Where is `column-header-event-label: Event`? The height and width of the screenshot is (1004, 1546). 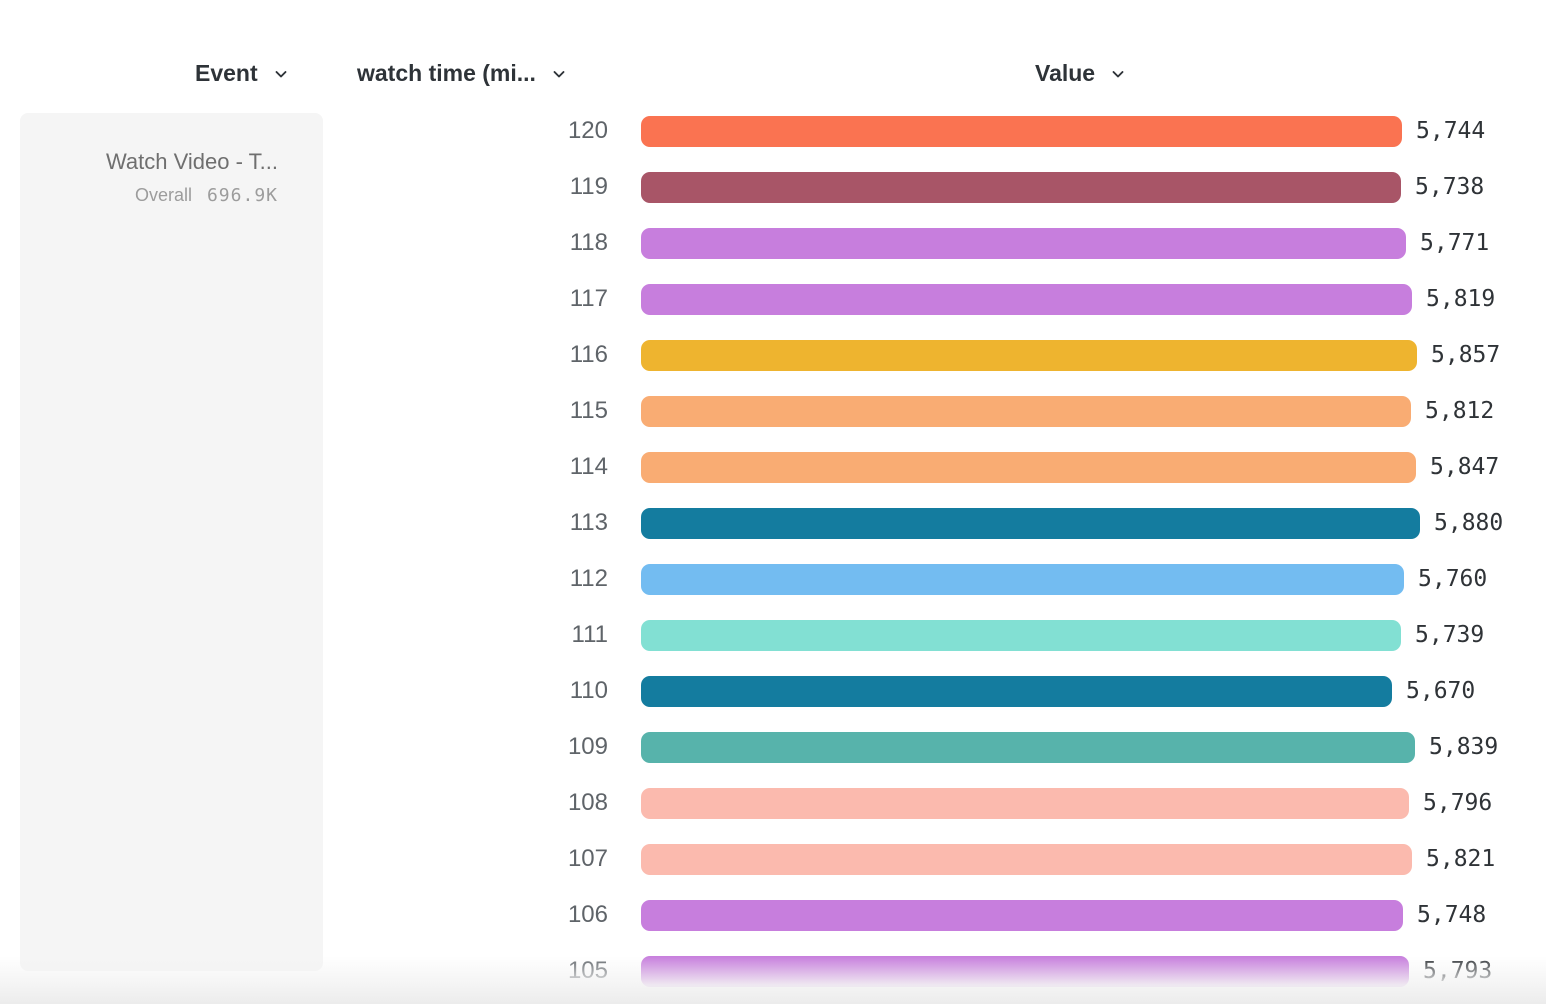 column-header-event-label: Event is located at coordinates (226, 72).